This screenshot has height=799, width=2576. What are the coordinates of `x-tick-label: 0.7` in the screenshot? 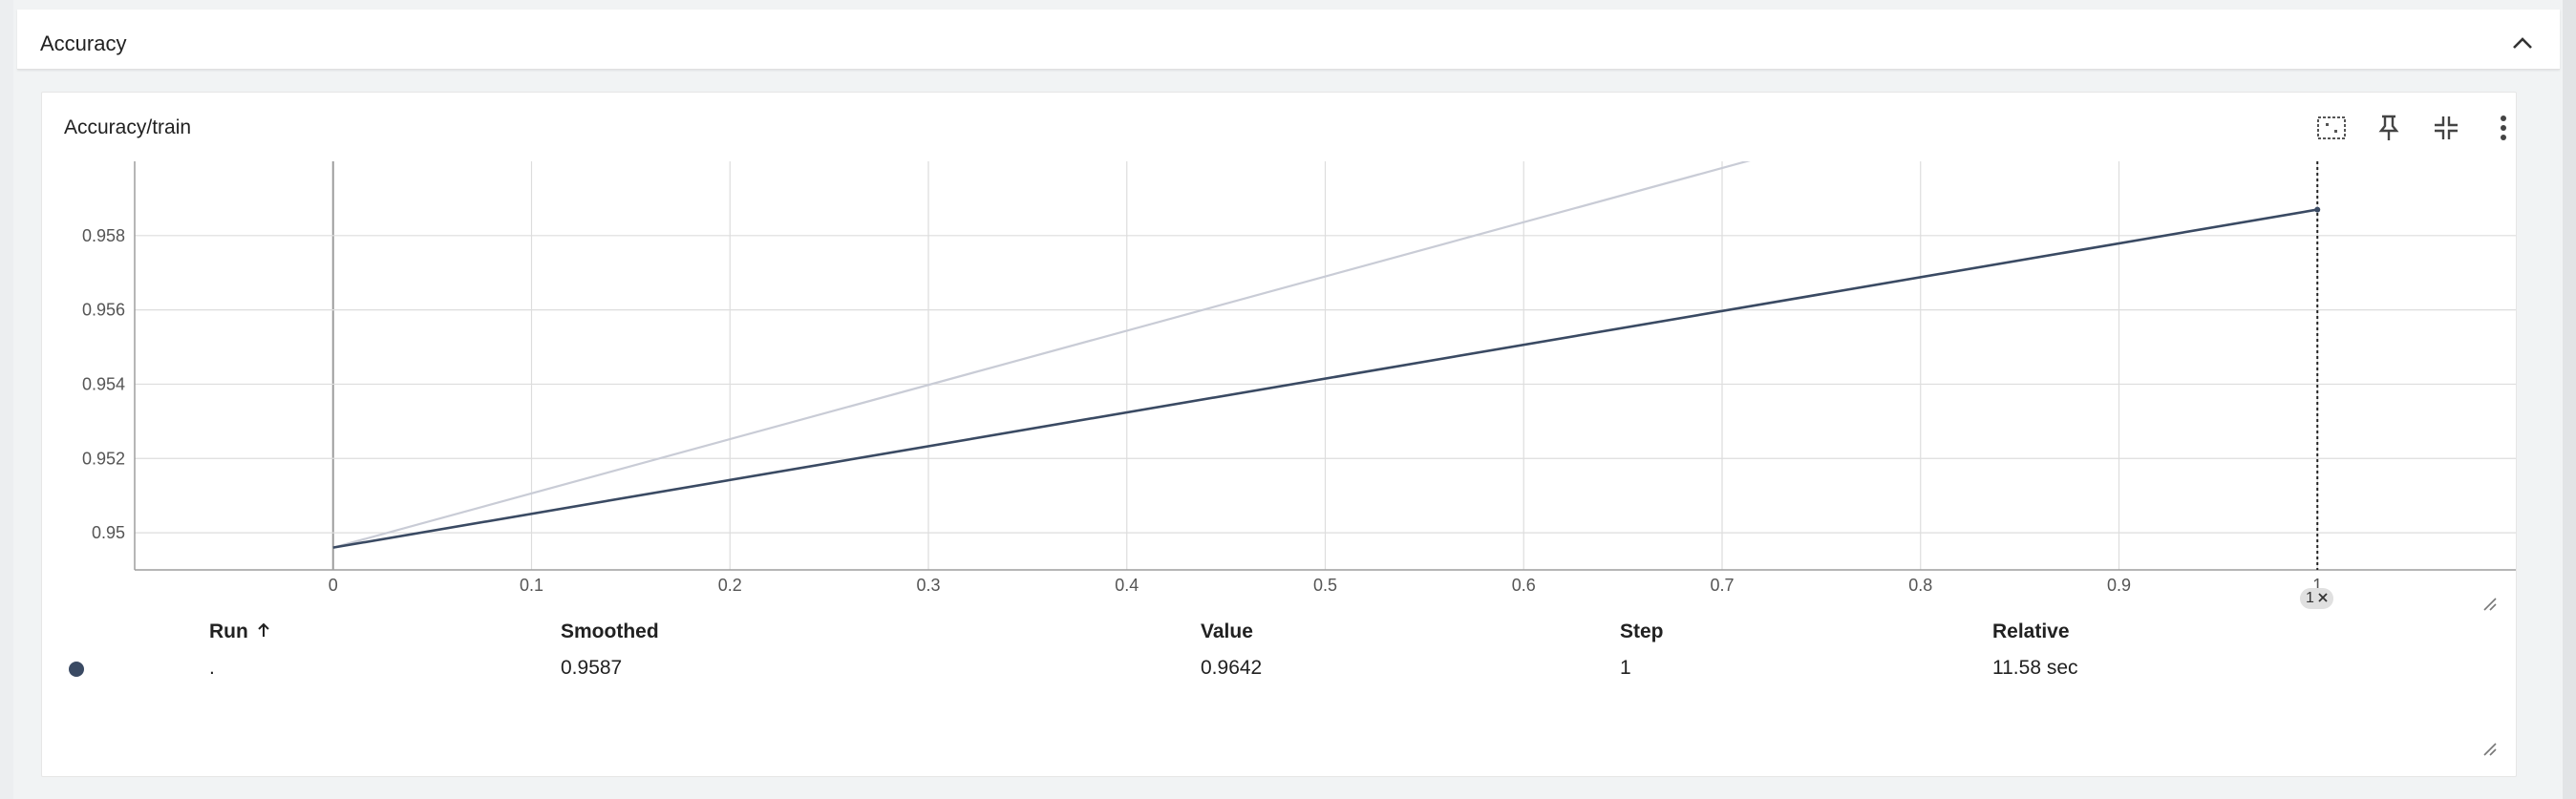 It's located at (1722, 585).